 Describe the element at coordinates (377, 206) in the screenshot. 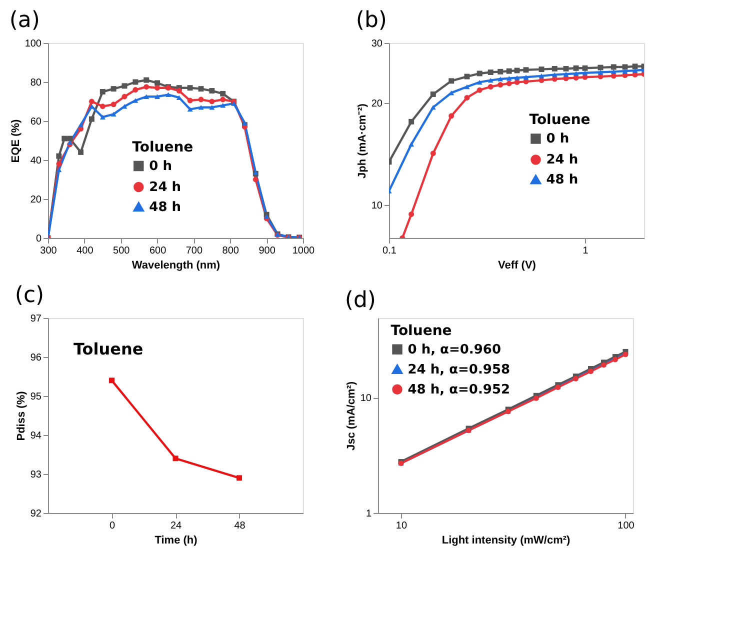

I see `y-tick-label: 10` at that location.